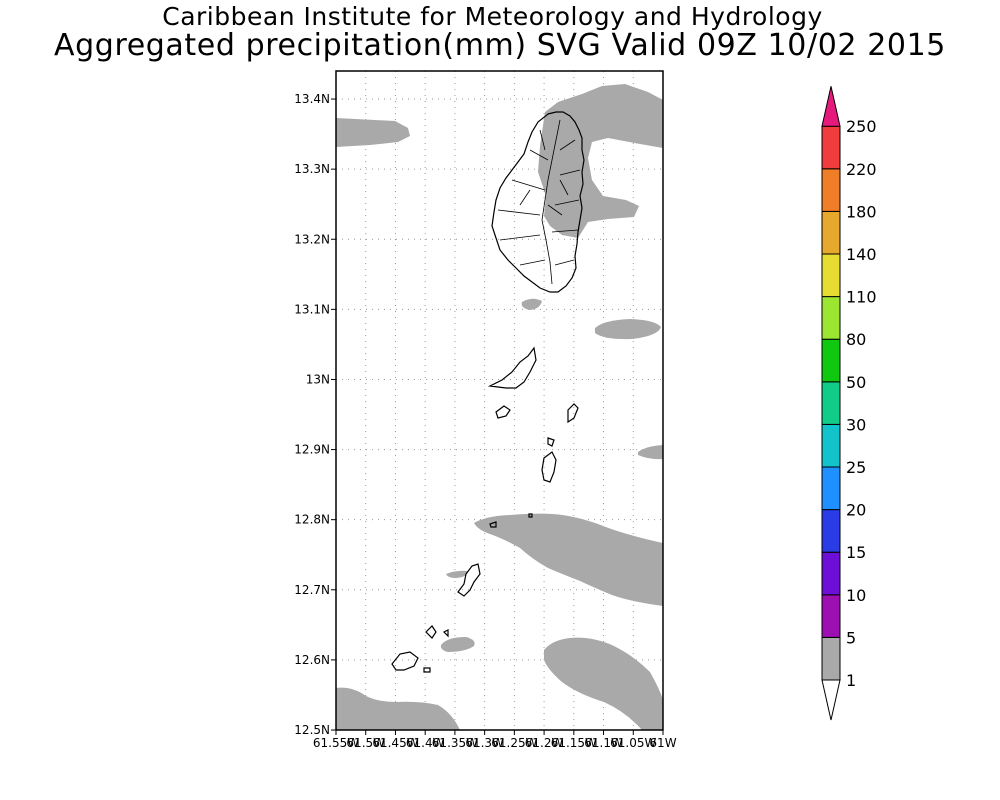 The image size is (1000, 800). Describe the element at coordinates (856, 467) in the screenshot. I see `colorbar-label: 25` at that location.